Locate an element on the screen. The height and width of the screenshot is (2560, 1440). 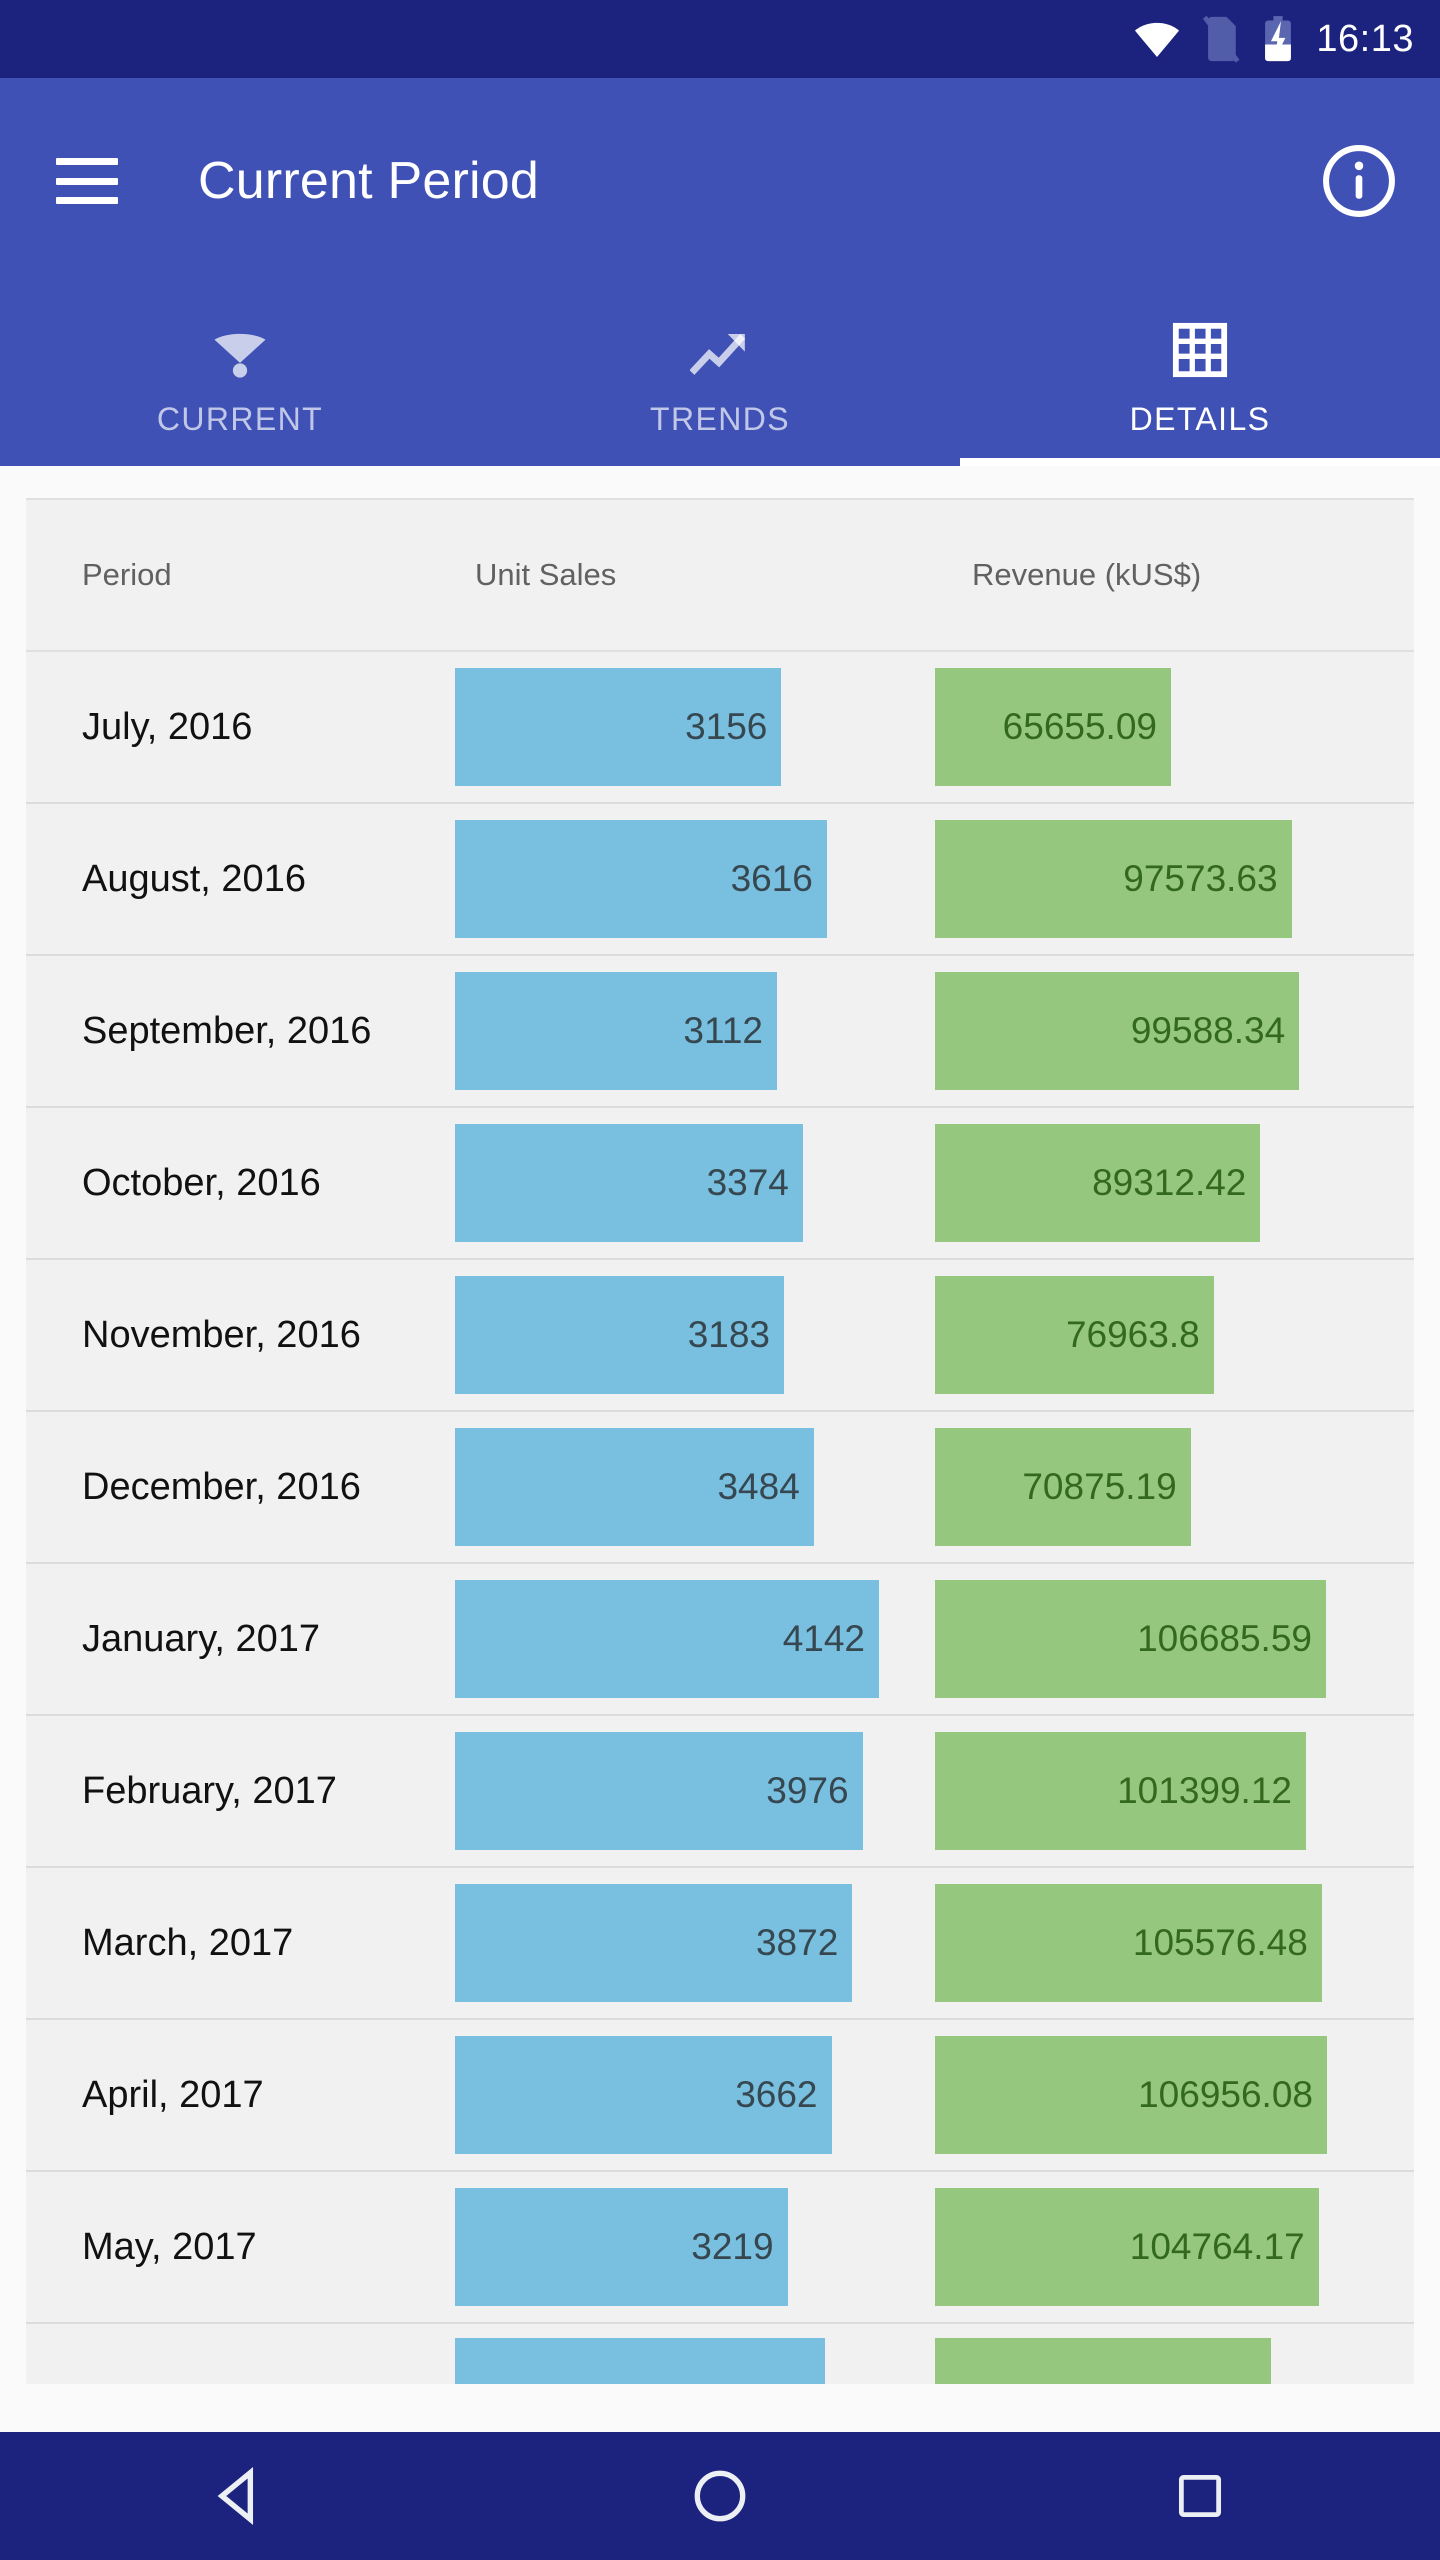
cell-period: March, 2017 is located at coordinates (188, 1942).